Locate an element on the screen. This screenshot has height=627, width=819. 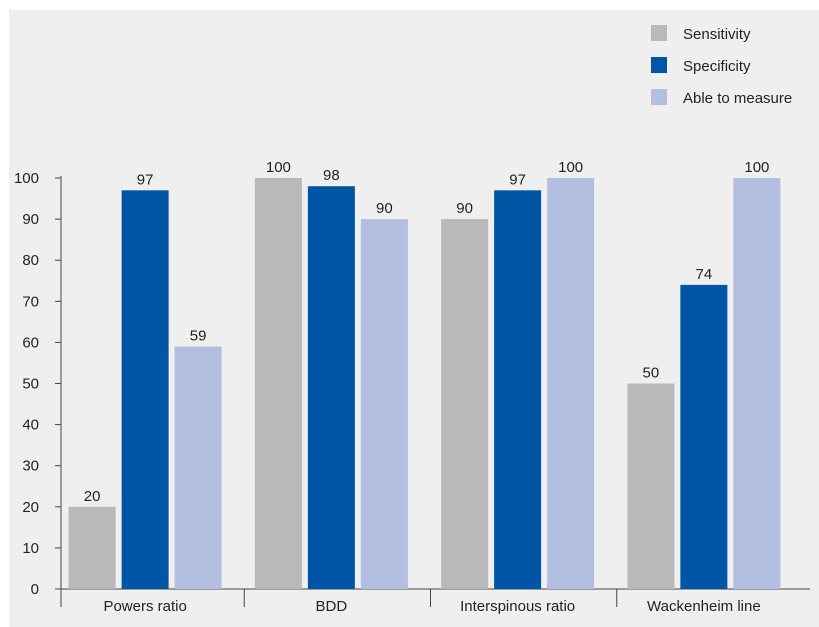
y-tick-label: 100 is located at coordinates (26, 178).